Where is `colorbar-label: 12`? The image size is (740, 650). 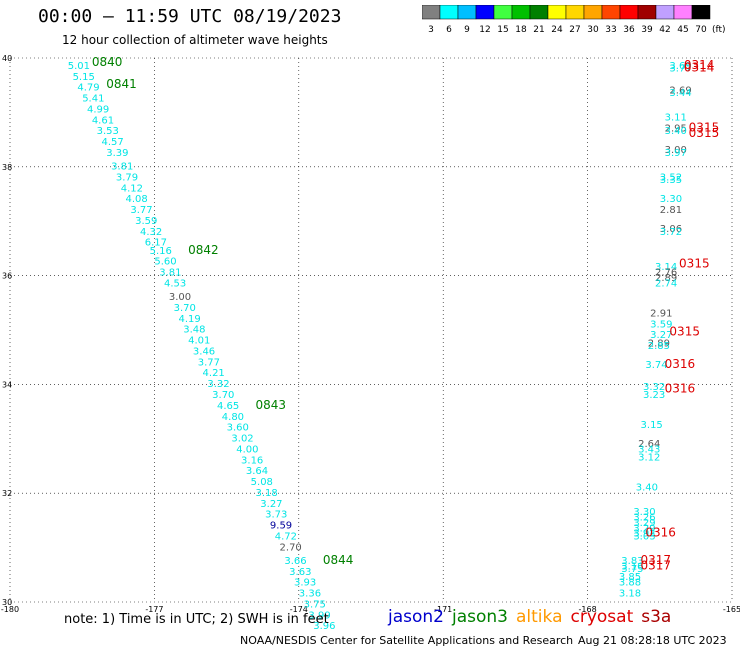 colorbar-label: 12 is located at coordinates (484, 30).